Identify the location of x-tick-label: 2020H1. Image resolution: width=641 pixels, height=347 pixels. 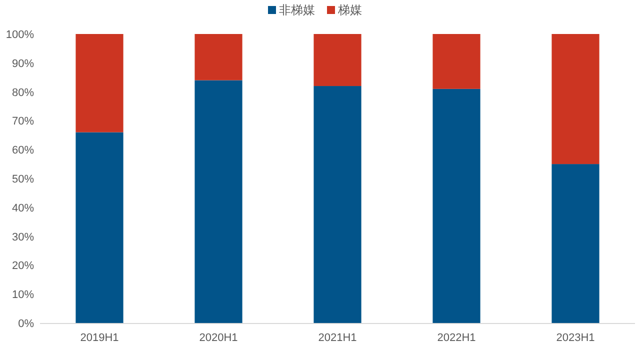
(218, 338).